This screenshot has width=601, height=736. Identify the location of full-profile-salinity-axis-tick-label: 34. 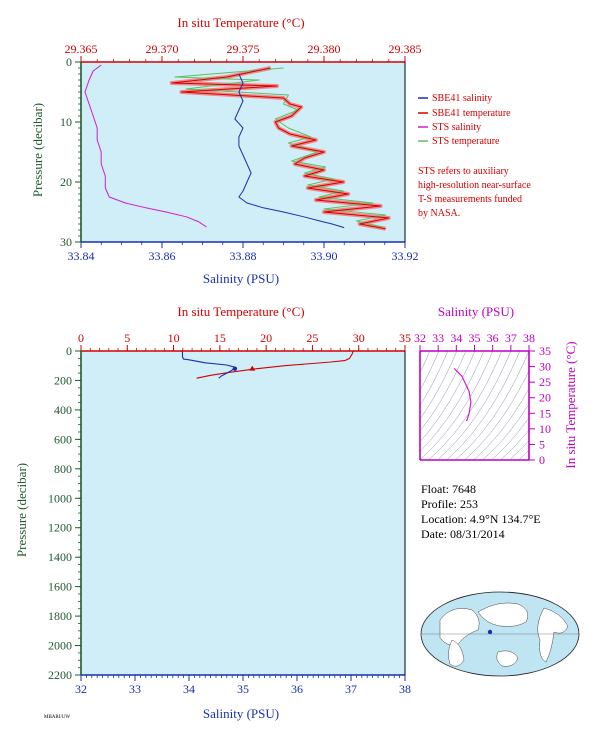
(189, 689).